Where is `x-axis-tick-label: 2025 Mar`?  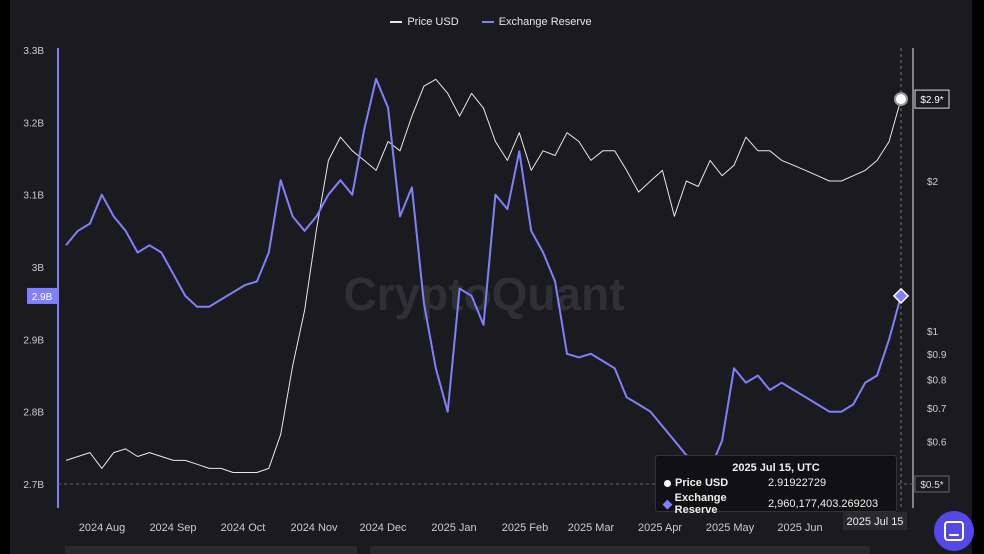 x-axis-tick-label: 2025 Mar is located at coordinates (591, 528).